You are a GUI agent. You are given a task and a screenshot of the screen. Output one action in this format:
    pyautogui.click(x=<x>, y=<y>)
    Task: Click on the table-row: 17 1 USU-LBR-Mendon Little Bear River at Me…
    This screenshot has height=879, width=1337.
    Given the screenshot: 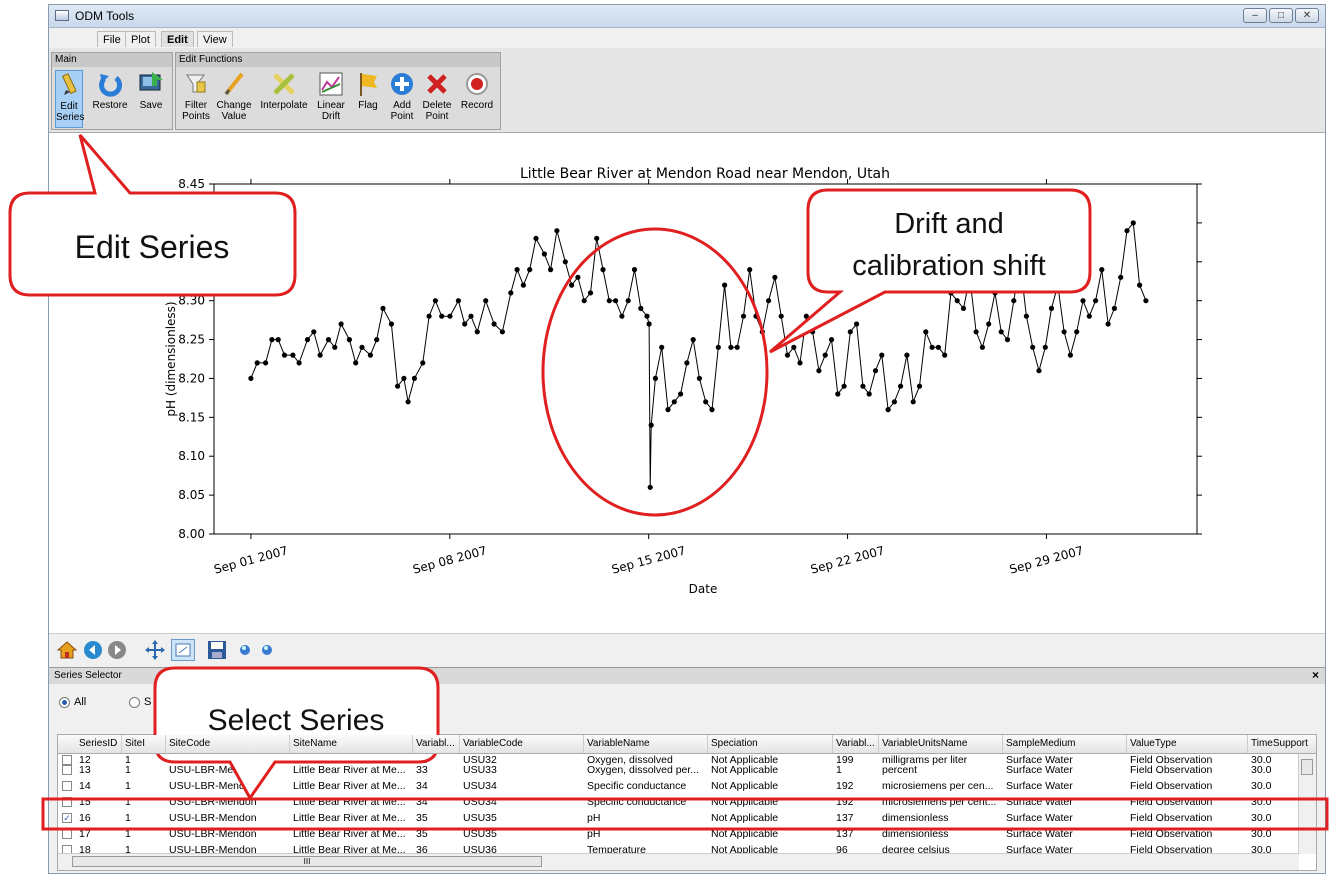 What is the action you would take?
    pyautogui.click(x=678, y=834)
    